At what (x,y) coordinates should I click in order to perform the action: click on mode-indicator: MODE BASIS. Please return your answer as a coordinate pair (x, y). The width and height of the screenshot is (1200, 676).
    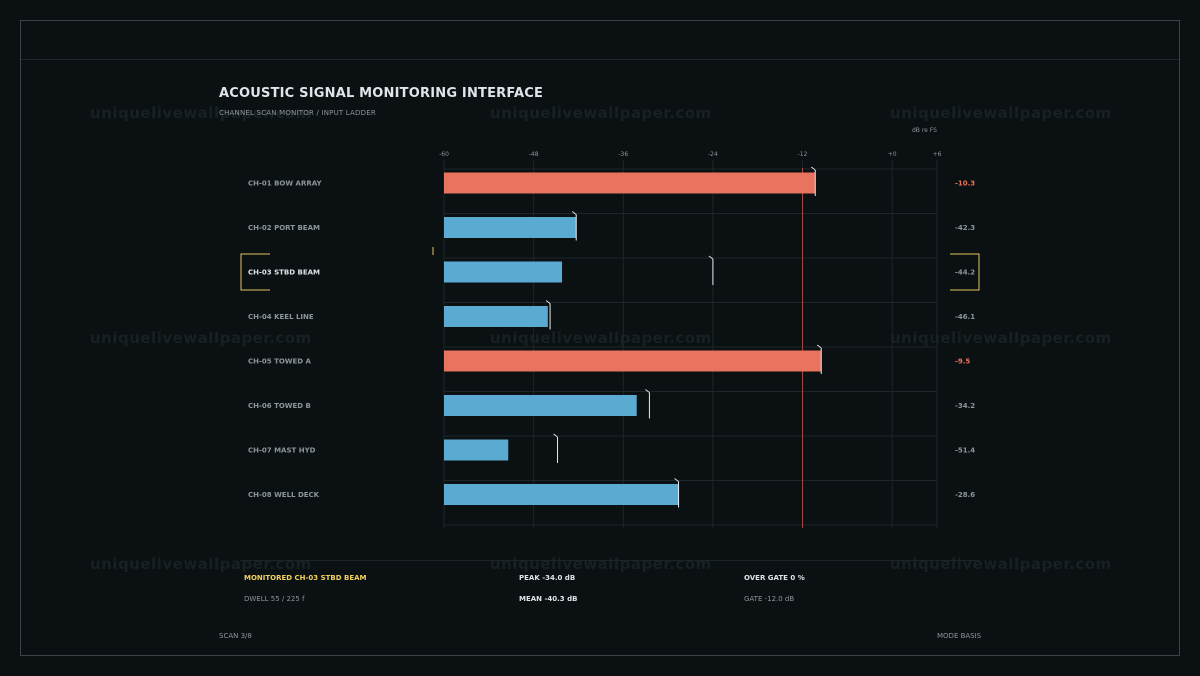
    Looking at the image, I should click on (959, 636).